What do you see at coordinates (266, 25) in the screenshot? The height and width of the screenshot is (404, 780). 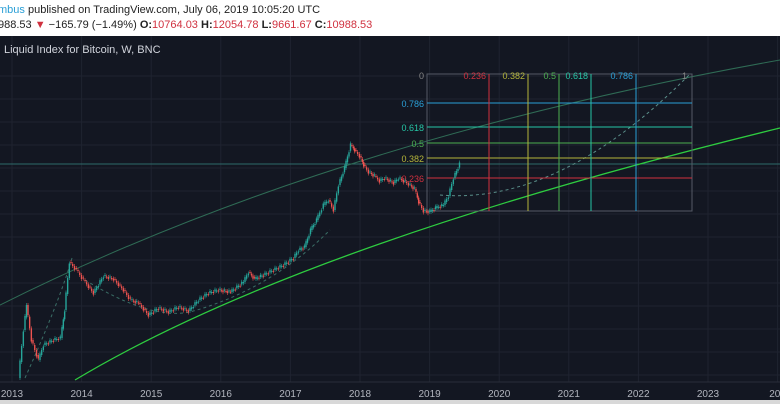 I see `low-label: L:` at bounding box center [266, 25].